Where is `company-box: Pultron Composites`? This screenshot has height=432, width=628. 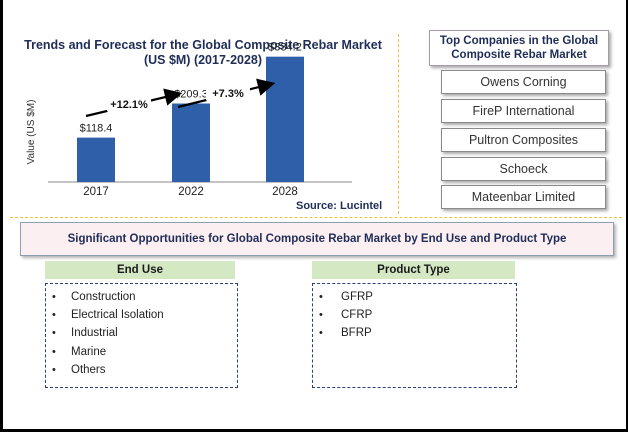
company-box: Pultron Composites is located at coordinates (523, 140).